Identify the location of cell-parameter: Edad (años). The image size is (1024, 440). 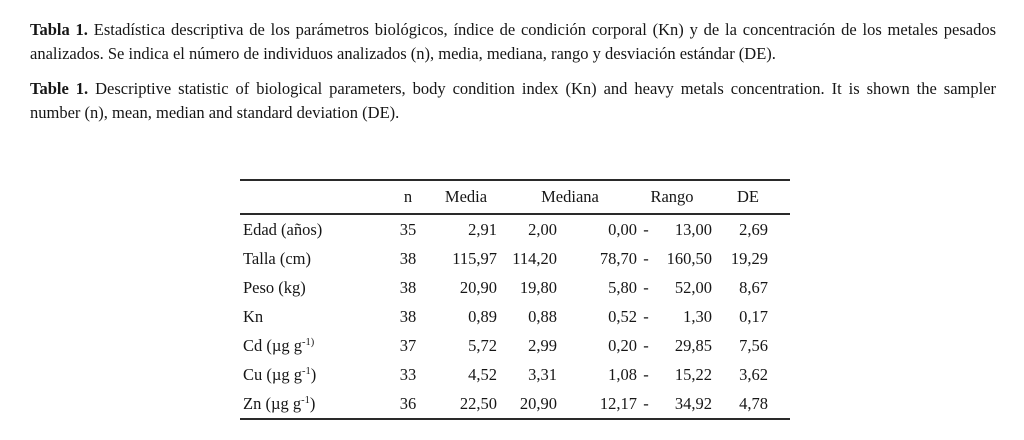
(282, 229).